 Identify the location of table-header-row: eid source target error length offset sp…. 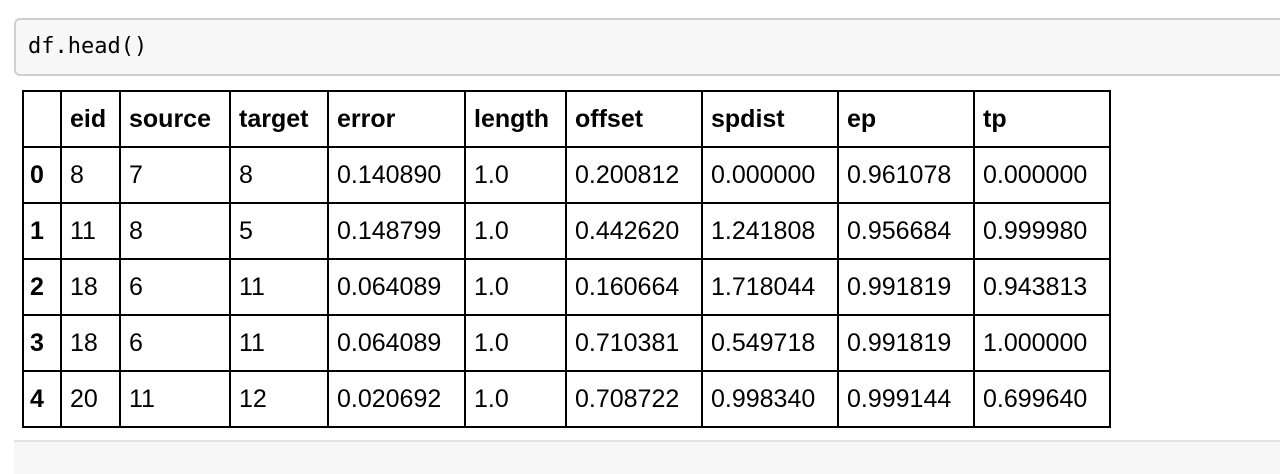
(566, 119).